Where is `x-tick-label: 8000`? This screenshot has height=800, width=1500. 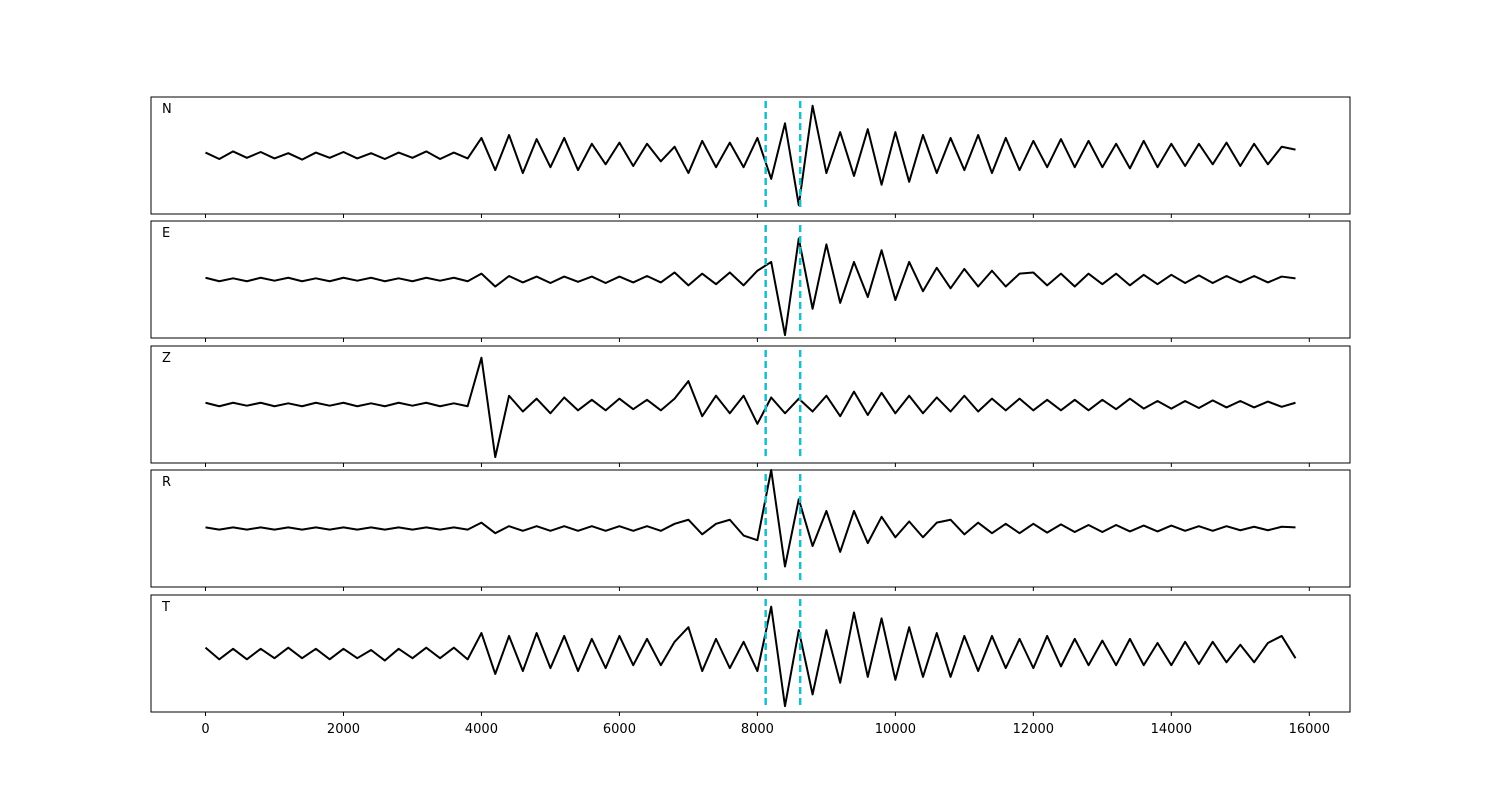
x-tick-label: 8000 is located at coordinates (757, 729).